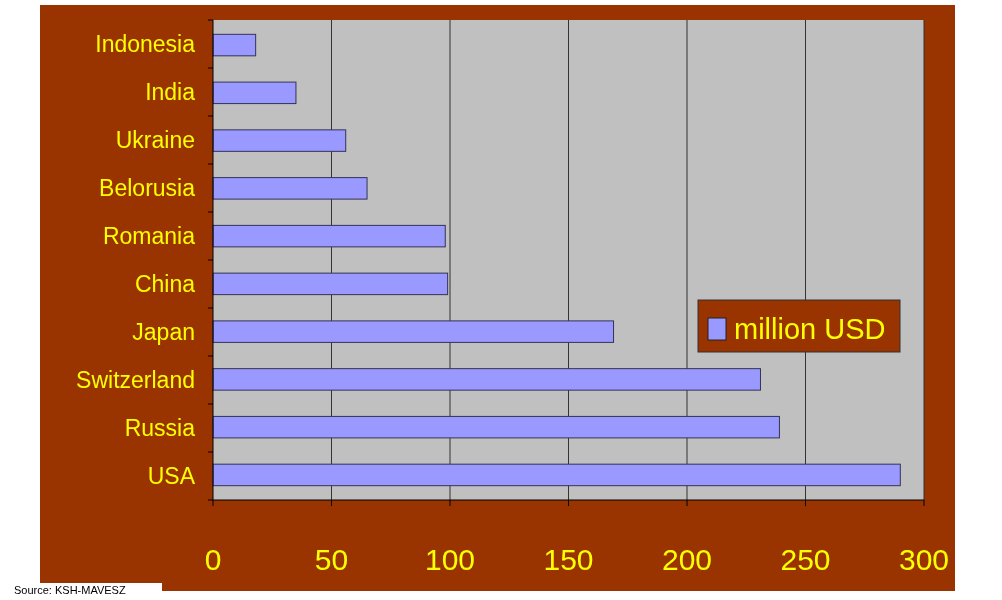 This screenshot has height=600, width=1002. Describe the element at coordinates (147, 188) in the screenshot. I see `y-tick-label: Belorusia` at that location.